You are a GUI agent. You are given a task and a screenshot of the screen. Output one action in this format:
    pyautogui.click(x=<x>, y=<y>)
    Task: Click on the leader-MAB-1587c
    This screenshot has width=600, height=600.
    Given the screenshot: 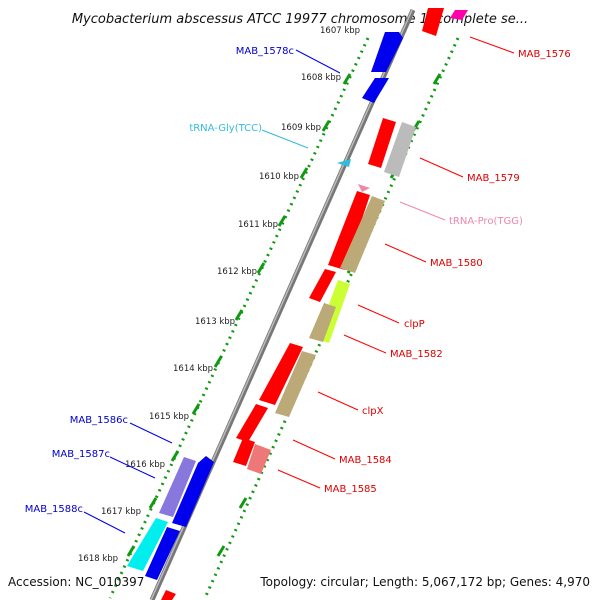 What is the action you would take?
    pyautogui.click(x=132, y=467)
    